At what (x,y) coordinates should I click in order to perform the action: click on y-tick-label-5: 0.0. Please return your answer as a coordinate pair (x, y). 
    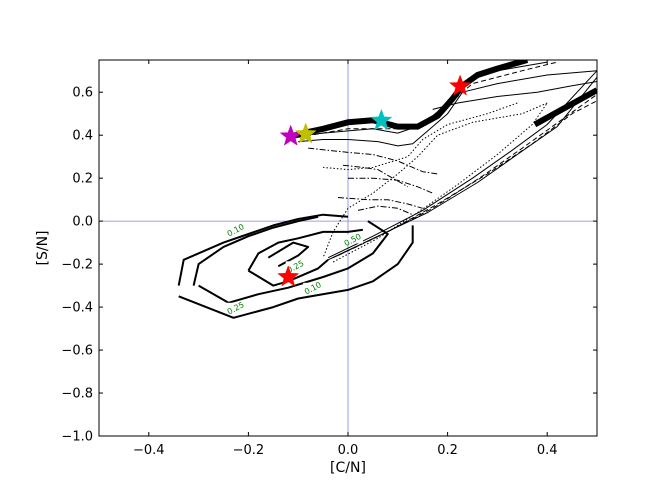
    Looking at the image, I should click on (82, 222).